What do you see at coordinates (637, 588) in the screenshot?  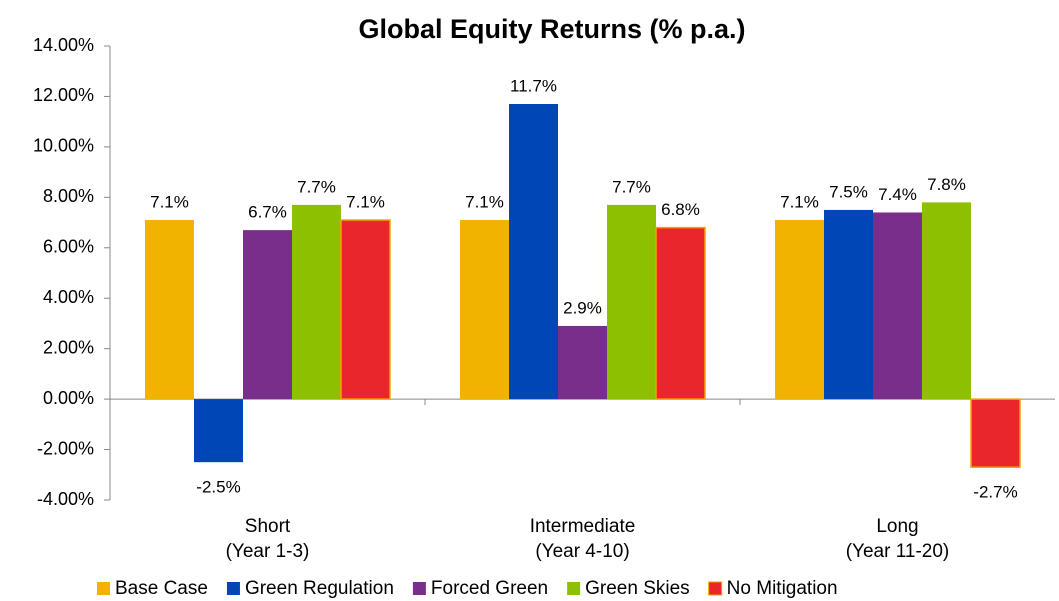 I see `legend-label: Green Skies` at bounding box center [637, 588].